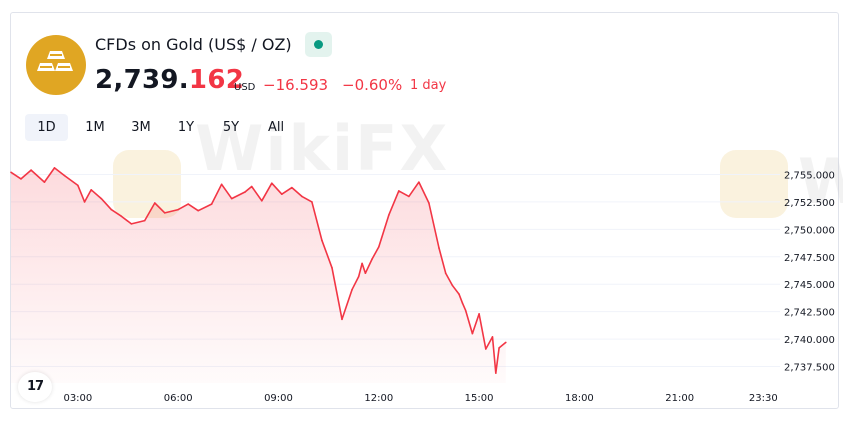 The height and width of the screenshot is (422, 855). Describe the element at coordinates (141, 127) in the screenshot. I see `range-button-3m: 3M` at that location.